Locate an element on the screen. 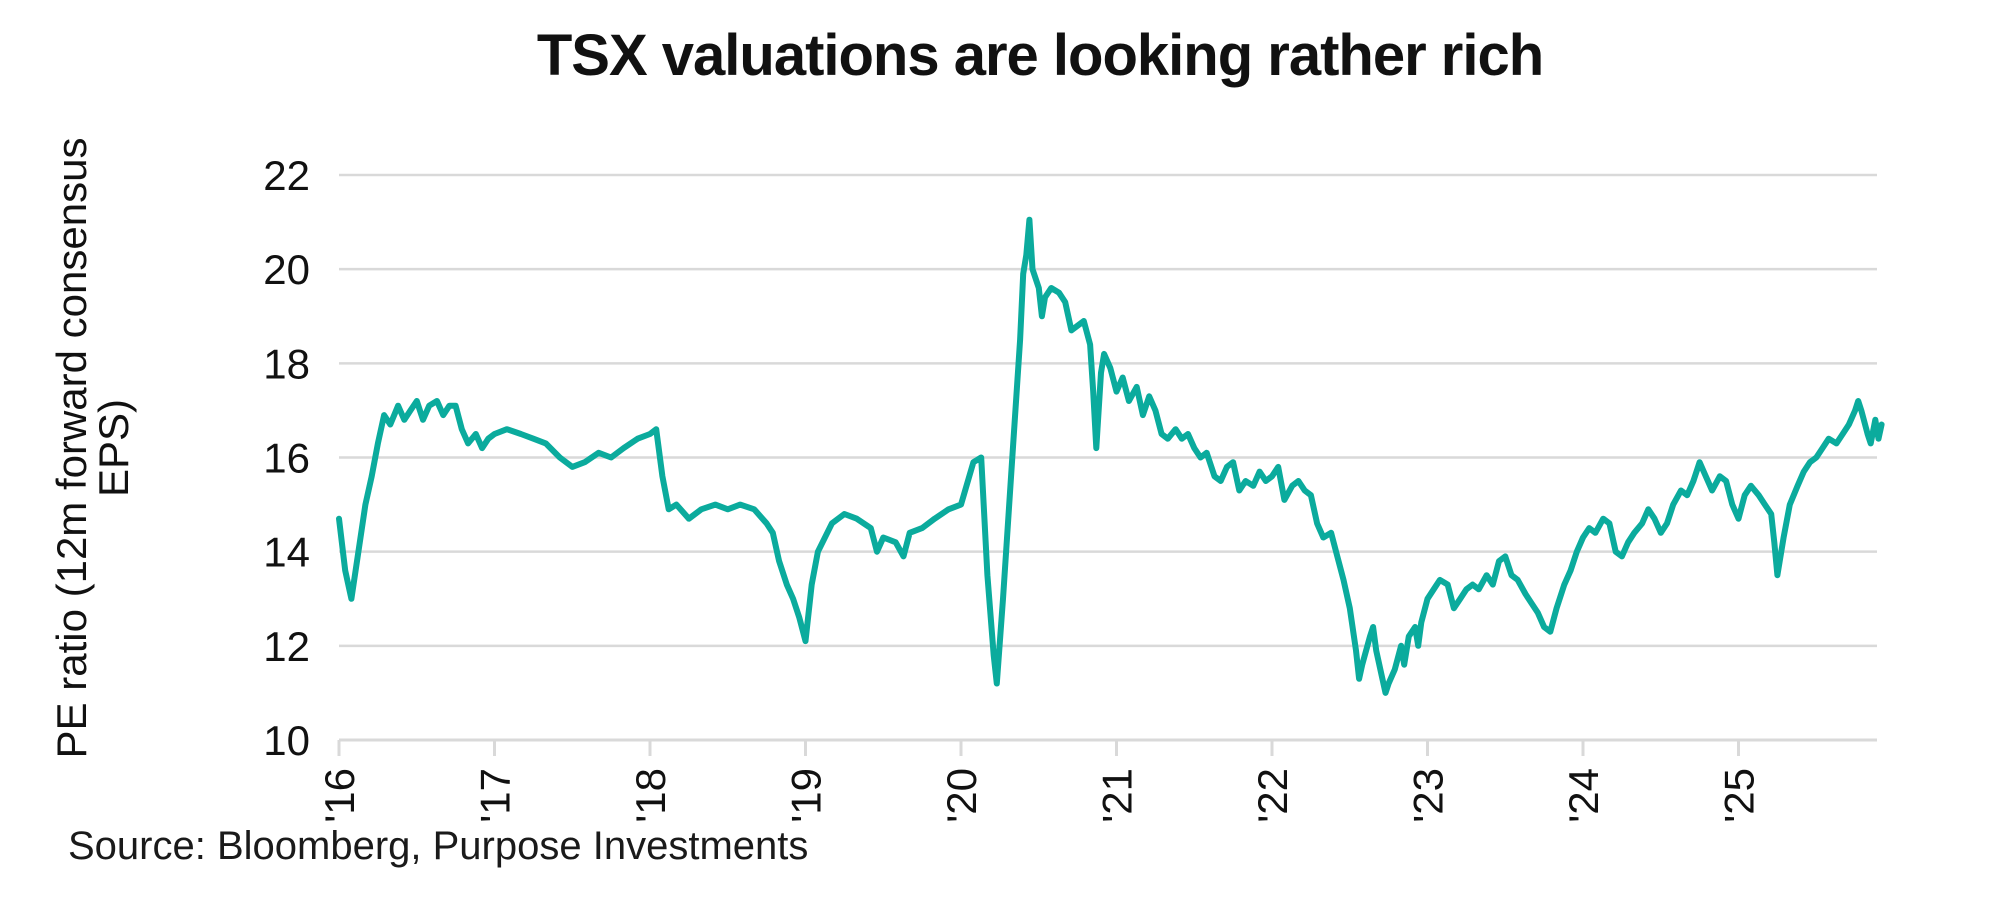  source-note: Source: Bloomberg, Purpose Investments is located at coordinates (438, 846).